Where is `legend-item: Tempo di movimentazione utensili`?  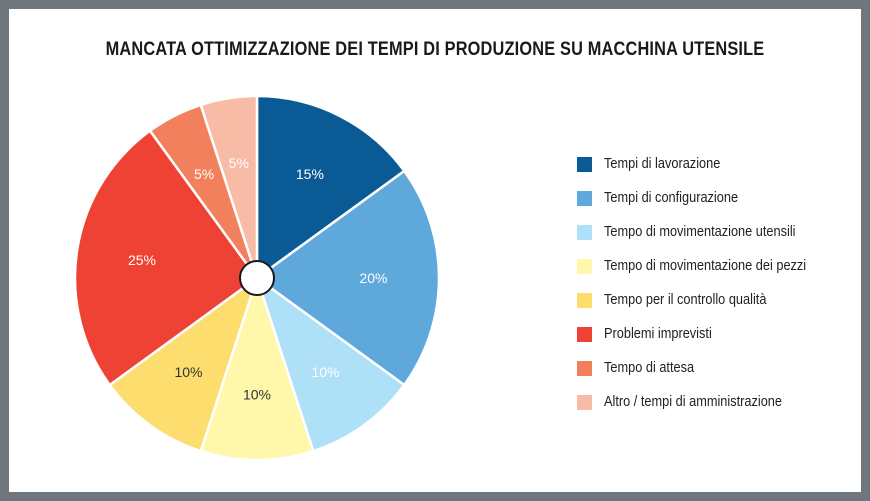
legend-item: Tempo di movimentazione utensili is located at coordinates (705, 232).